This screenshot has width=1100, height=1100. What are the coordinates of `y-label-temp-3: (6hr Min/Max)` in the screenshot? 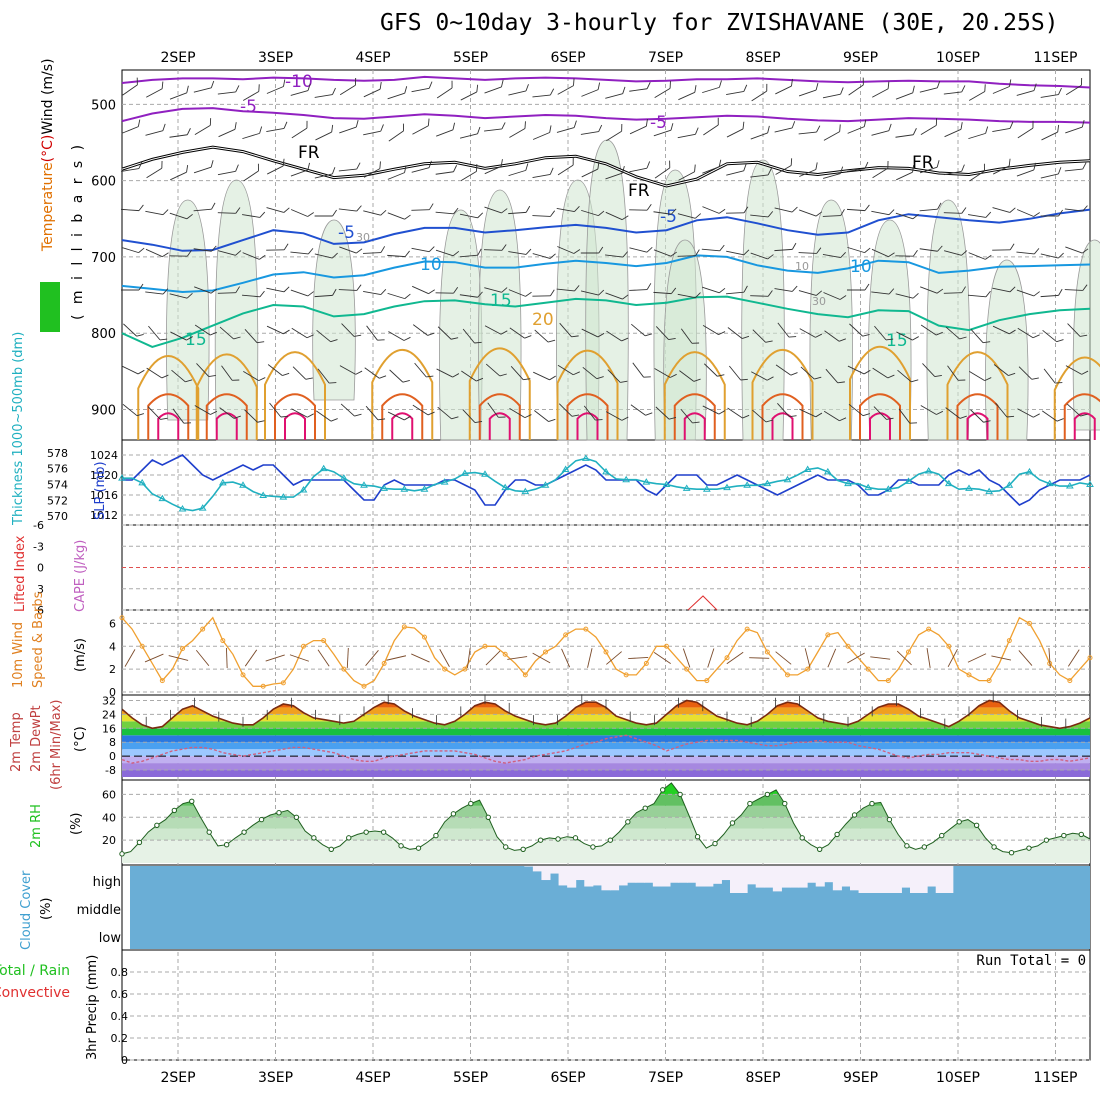 It's located at (56, 745).